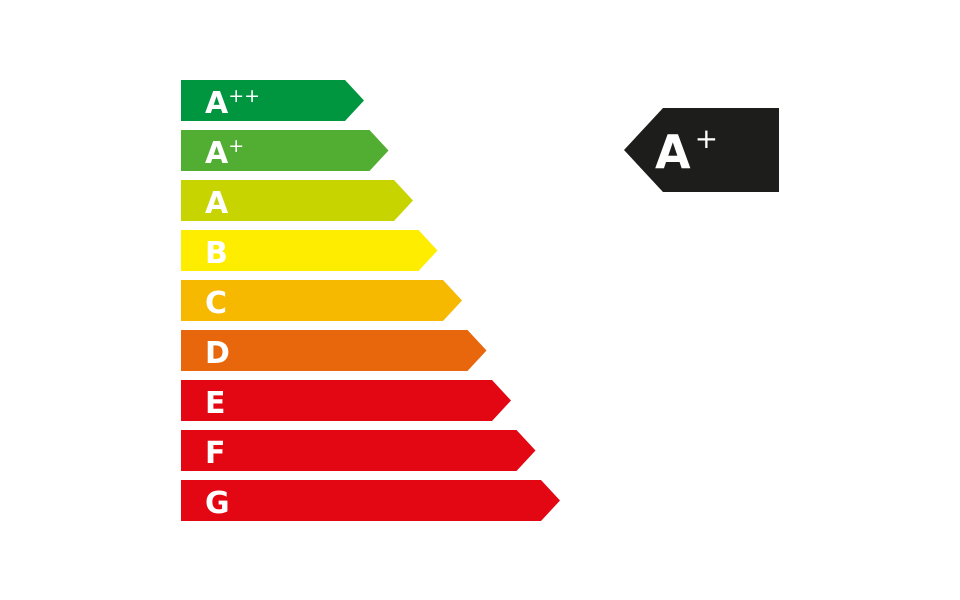 This screenshot has height=600, width=960. Describe the element at coordinates (224, 153) in the screenshot. I see `energy-class-label: A+` at that location.